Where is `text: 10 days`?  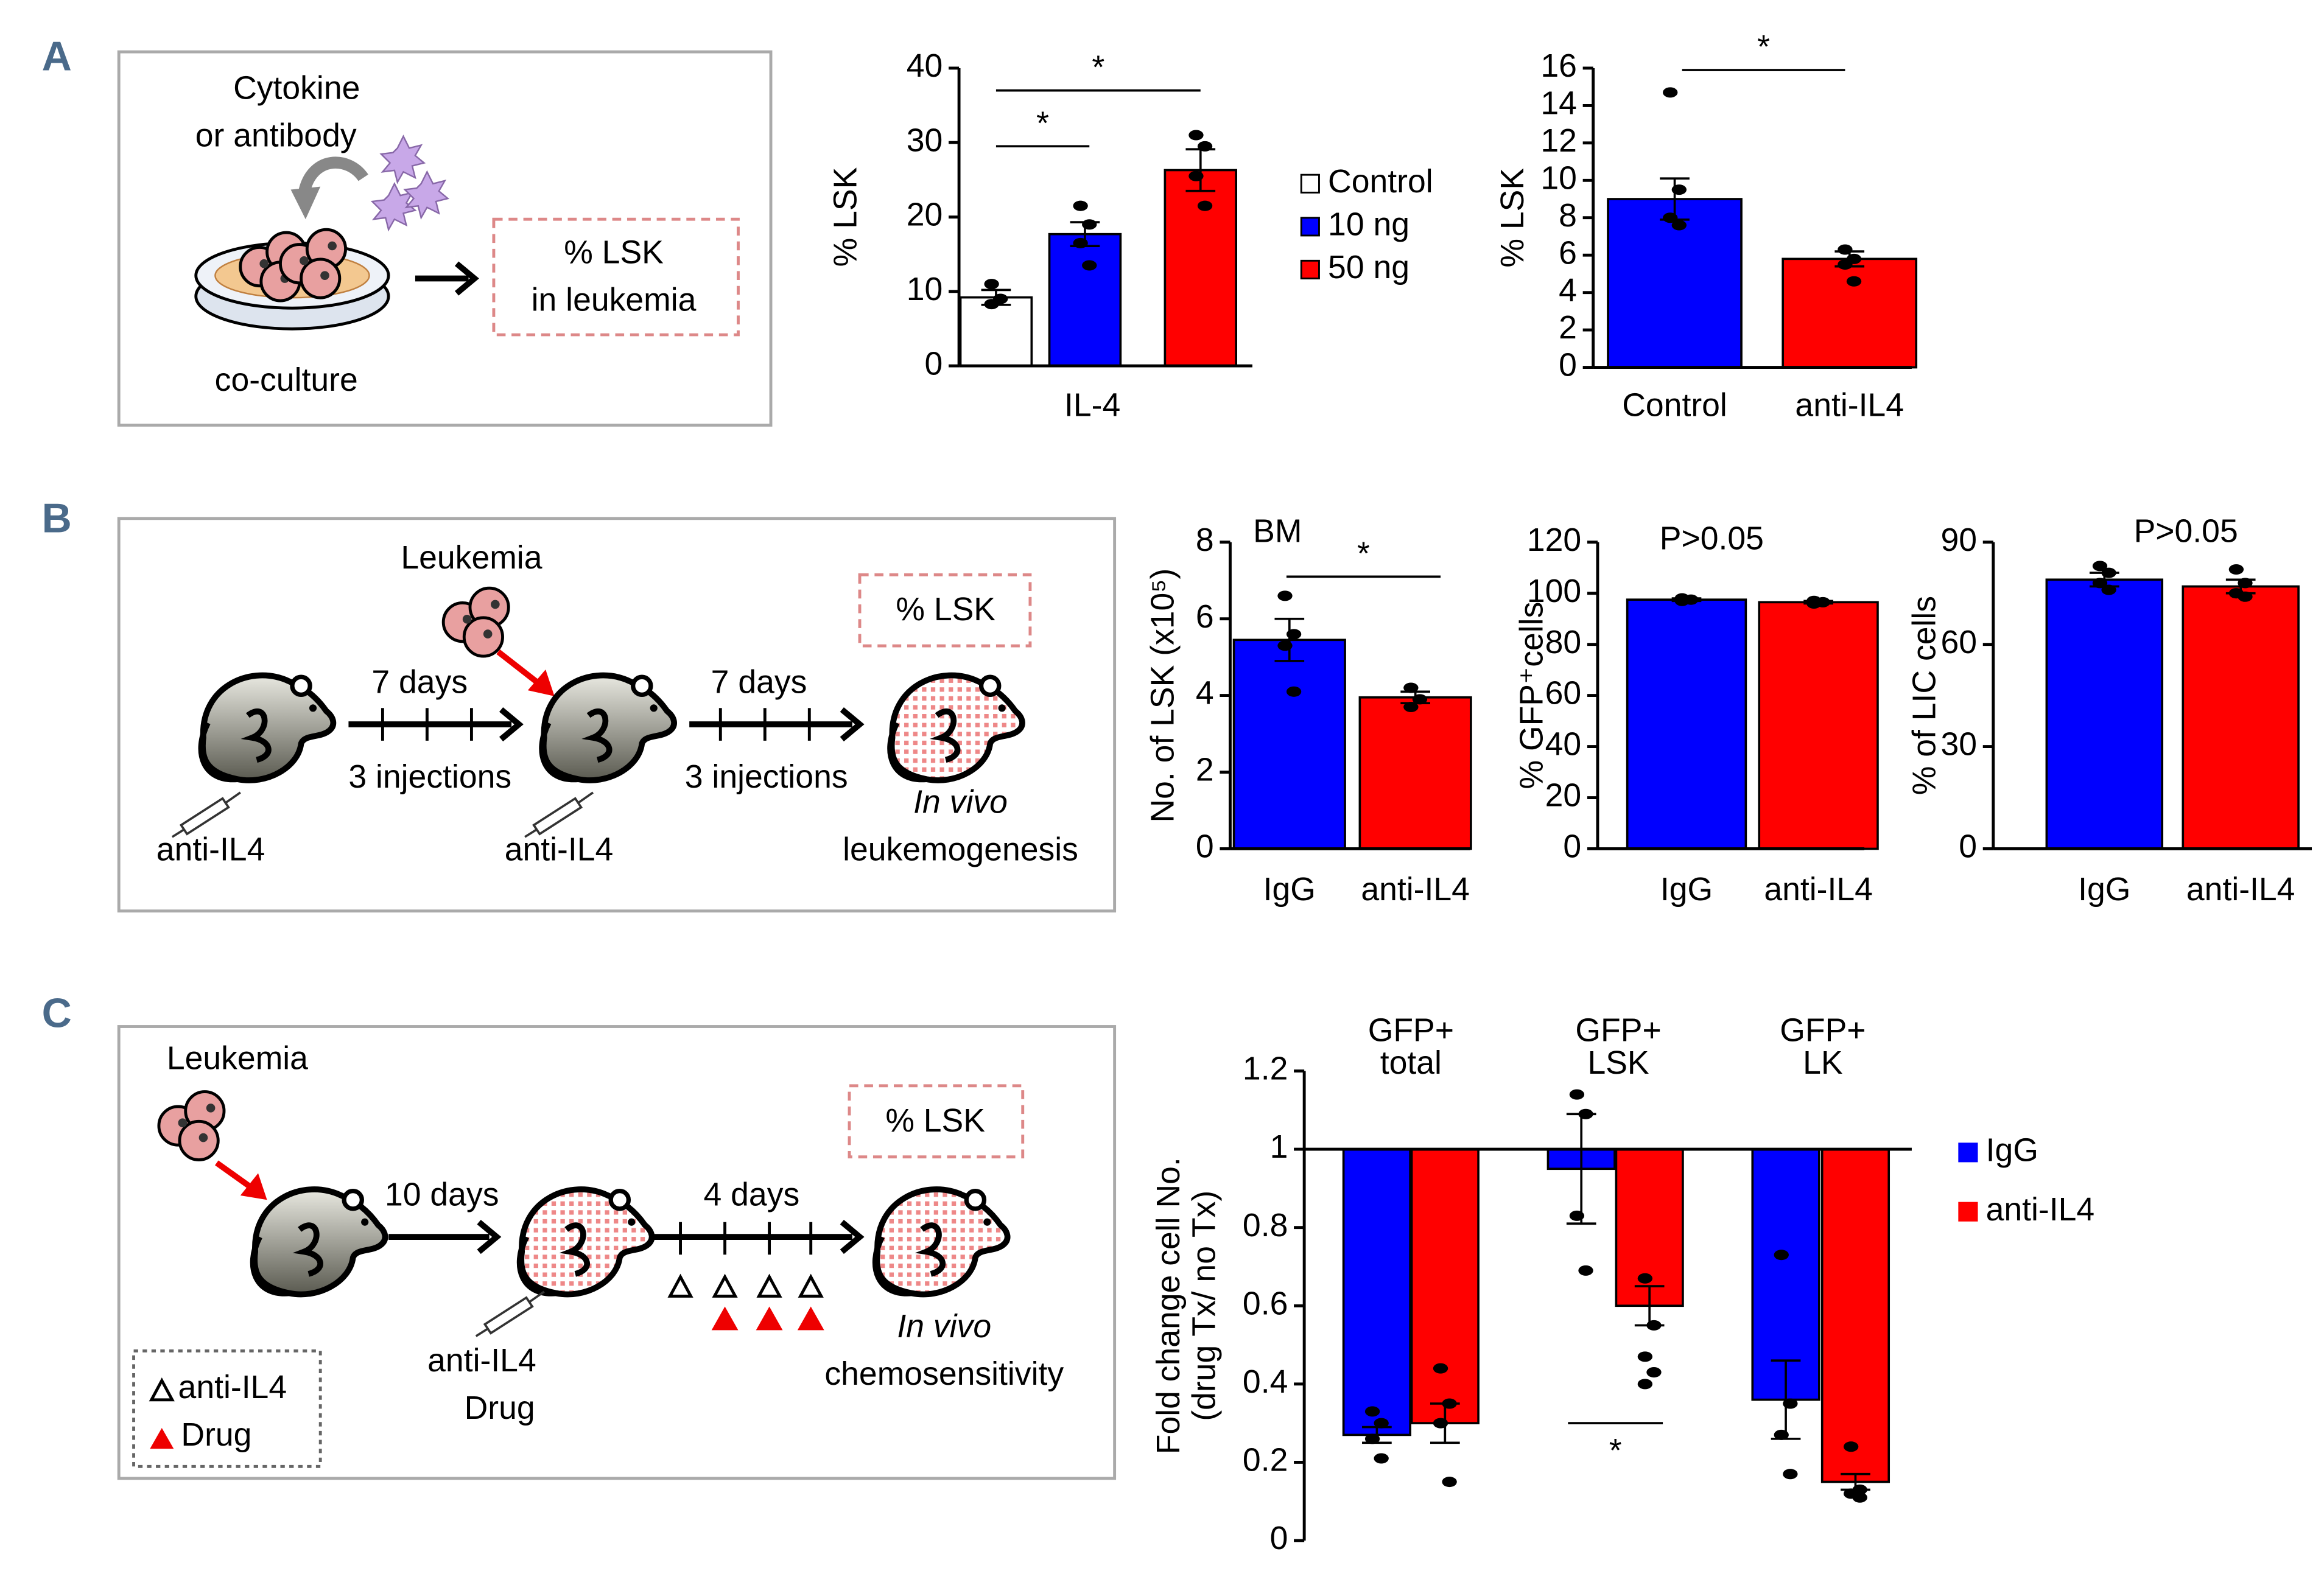
text: 10 days is located at coordinates (442, 1195).